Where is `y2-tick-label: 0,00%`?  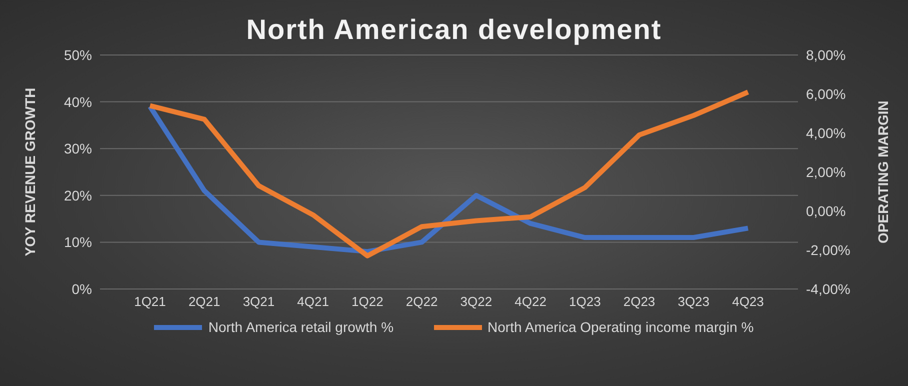 y2-tick-label: 0,00% is located at coordinates (826, 210).